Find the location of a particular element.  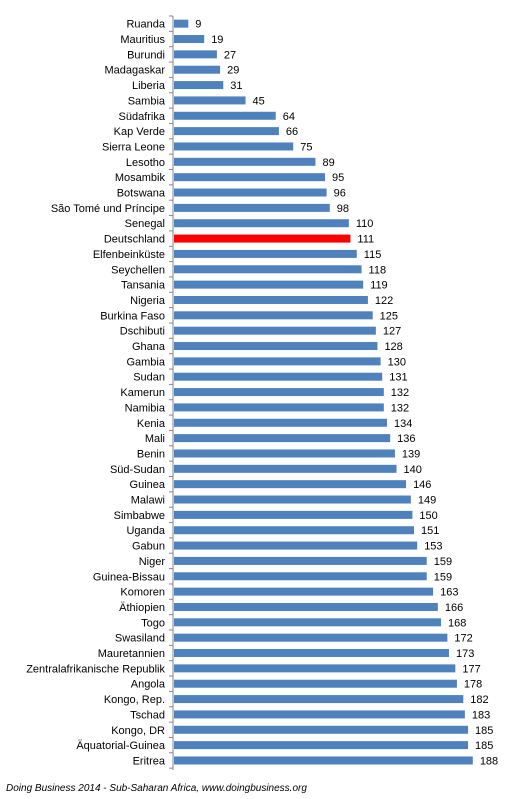

value-label: 119 is located at coordinates (379, 286).